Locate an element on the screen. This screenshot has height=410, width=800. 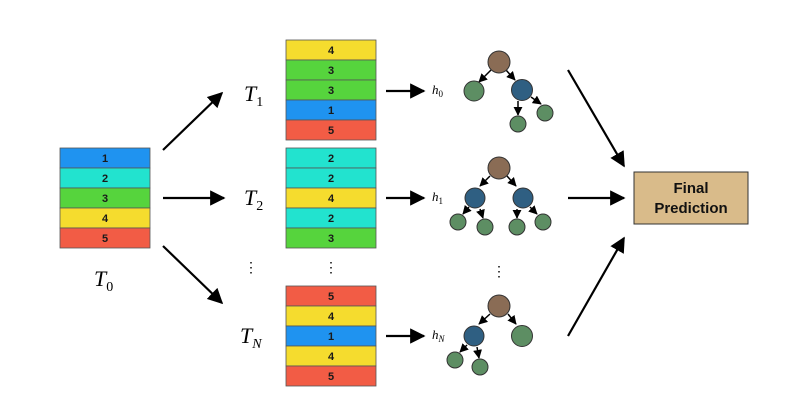
original-label: T0 is located at coordinates (103, 280).